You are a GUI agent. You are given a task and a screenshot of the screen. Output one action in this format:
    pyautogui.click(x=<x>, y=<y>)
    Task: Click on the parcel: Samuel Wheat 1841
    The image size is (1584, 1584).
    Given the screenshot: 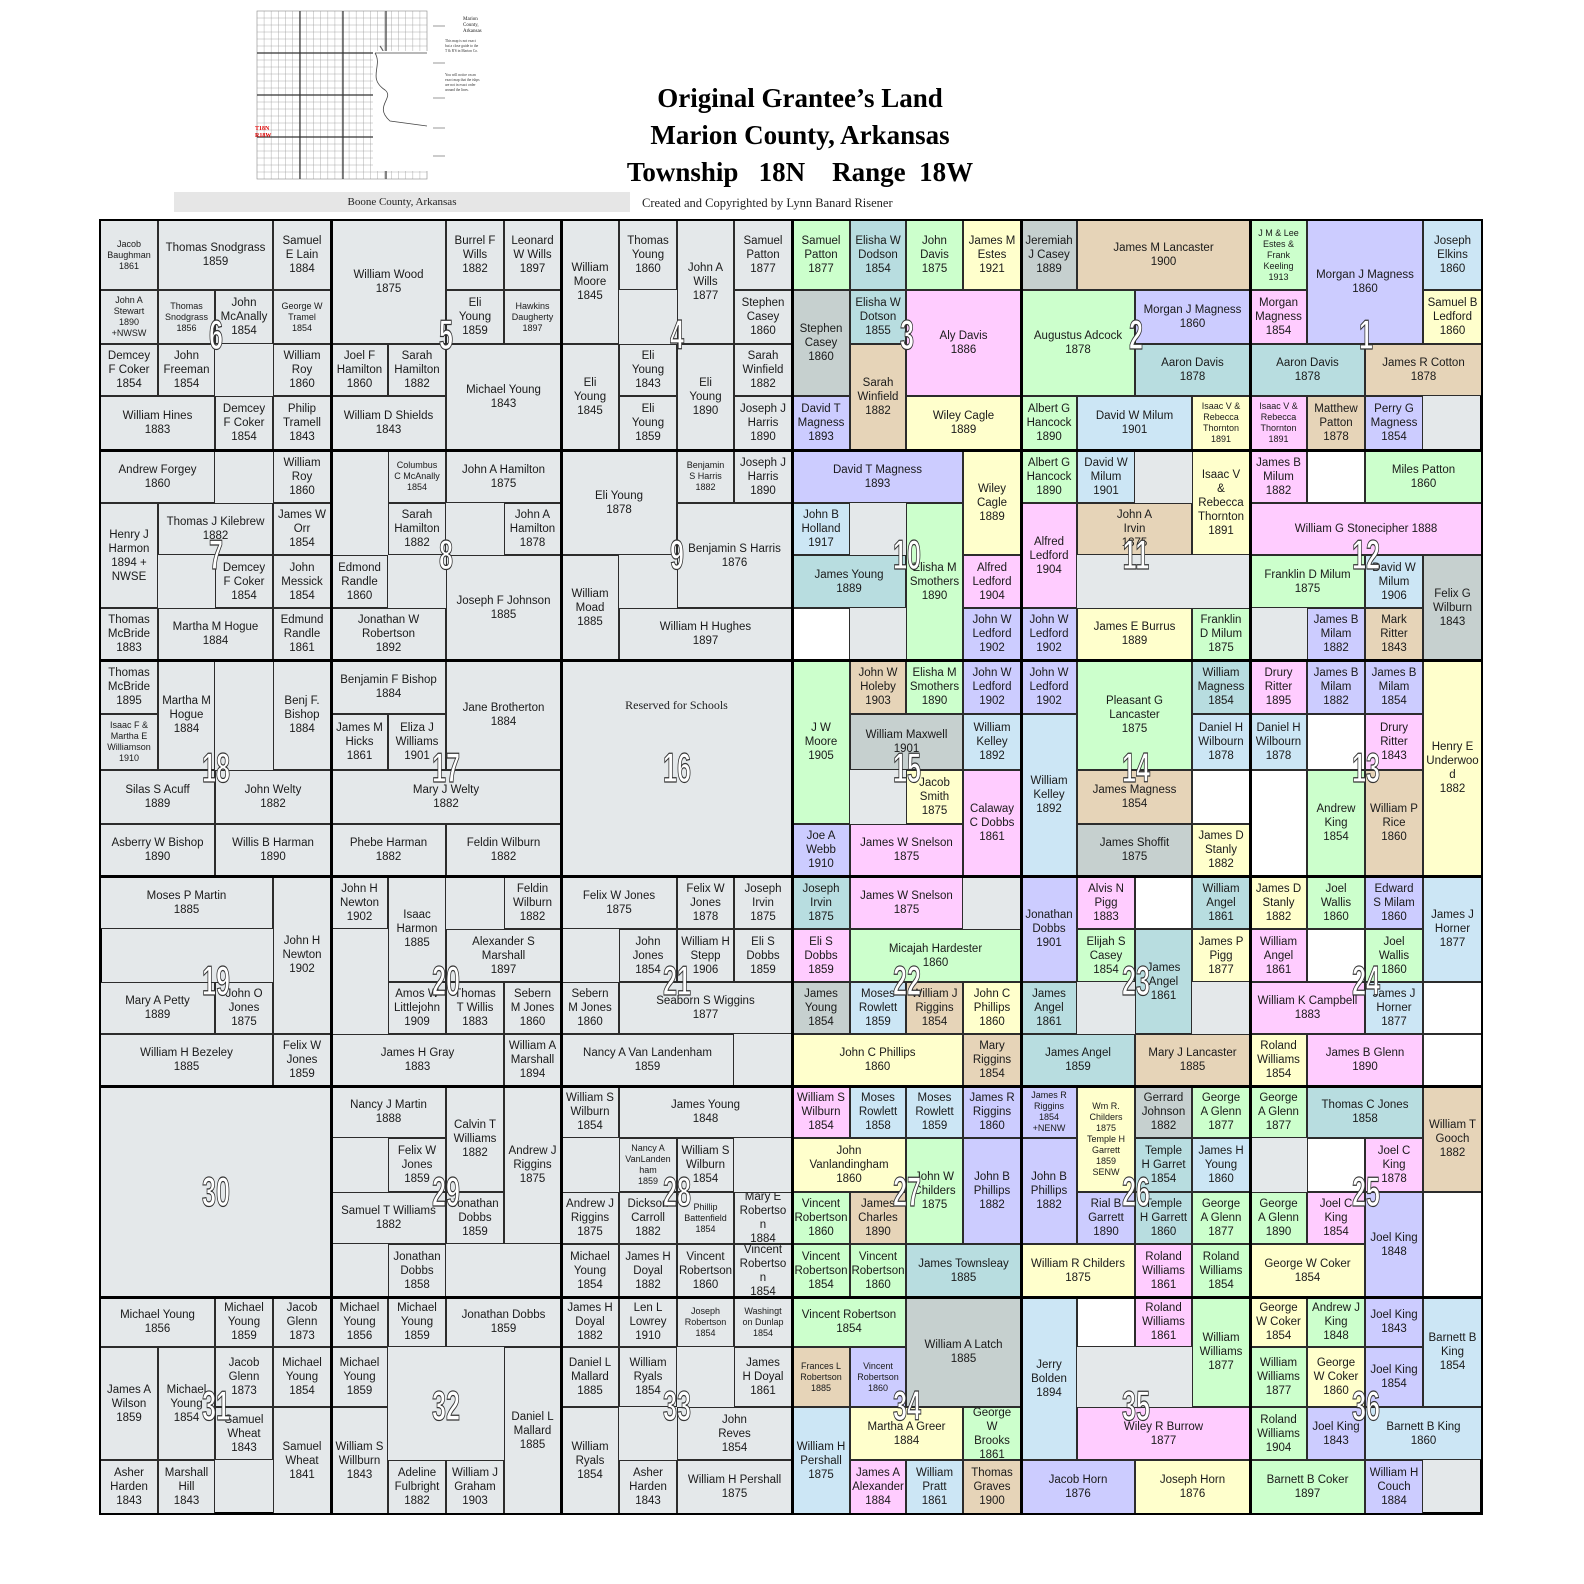 What is the action you would take?
    pyautogui.click(x=302, y=1460)
    